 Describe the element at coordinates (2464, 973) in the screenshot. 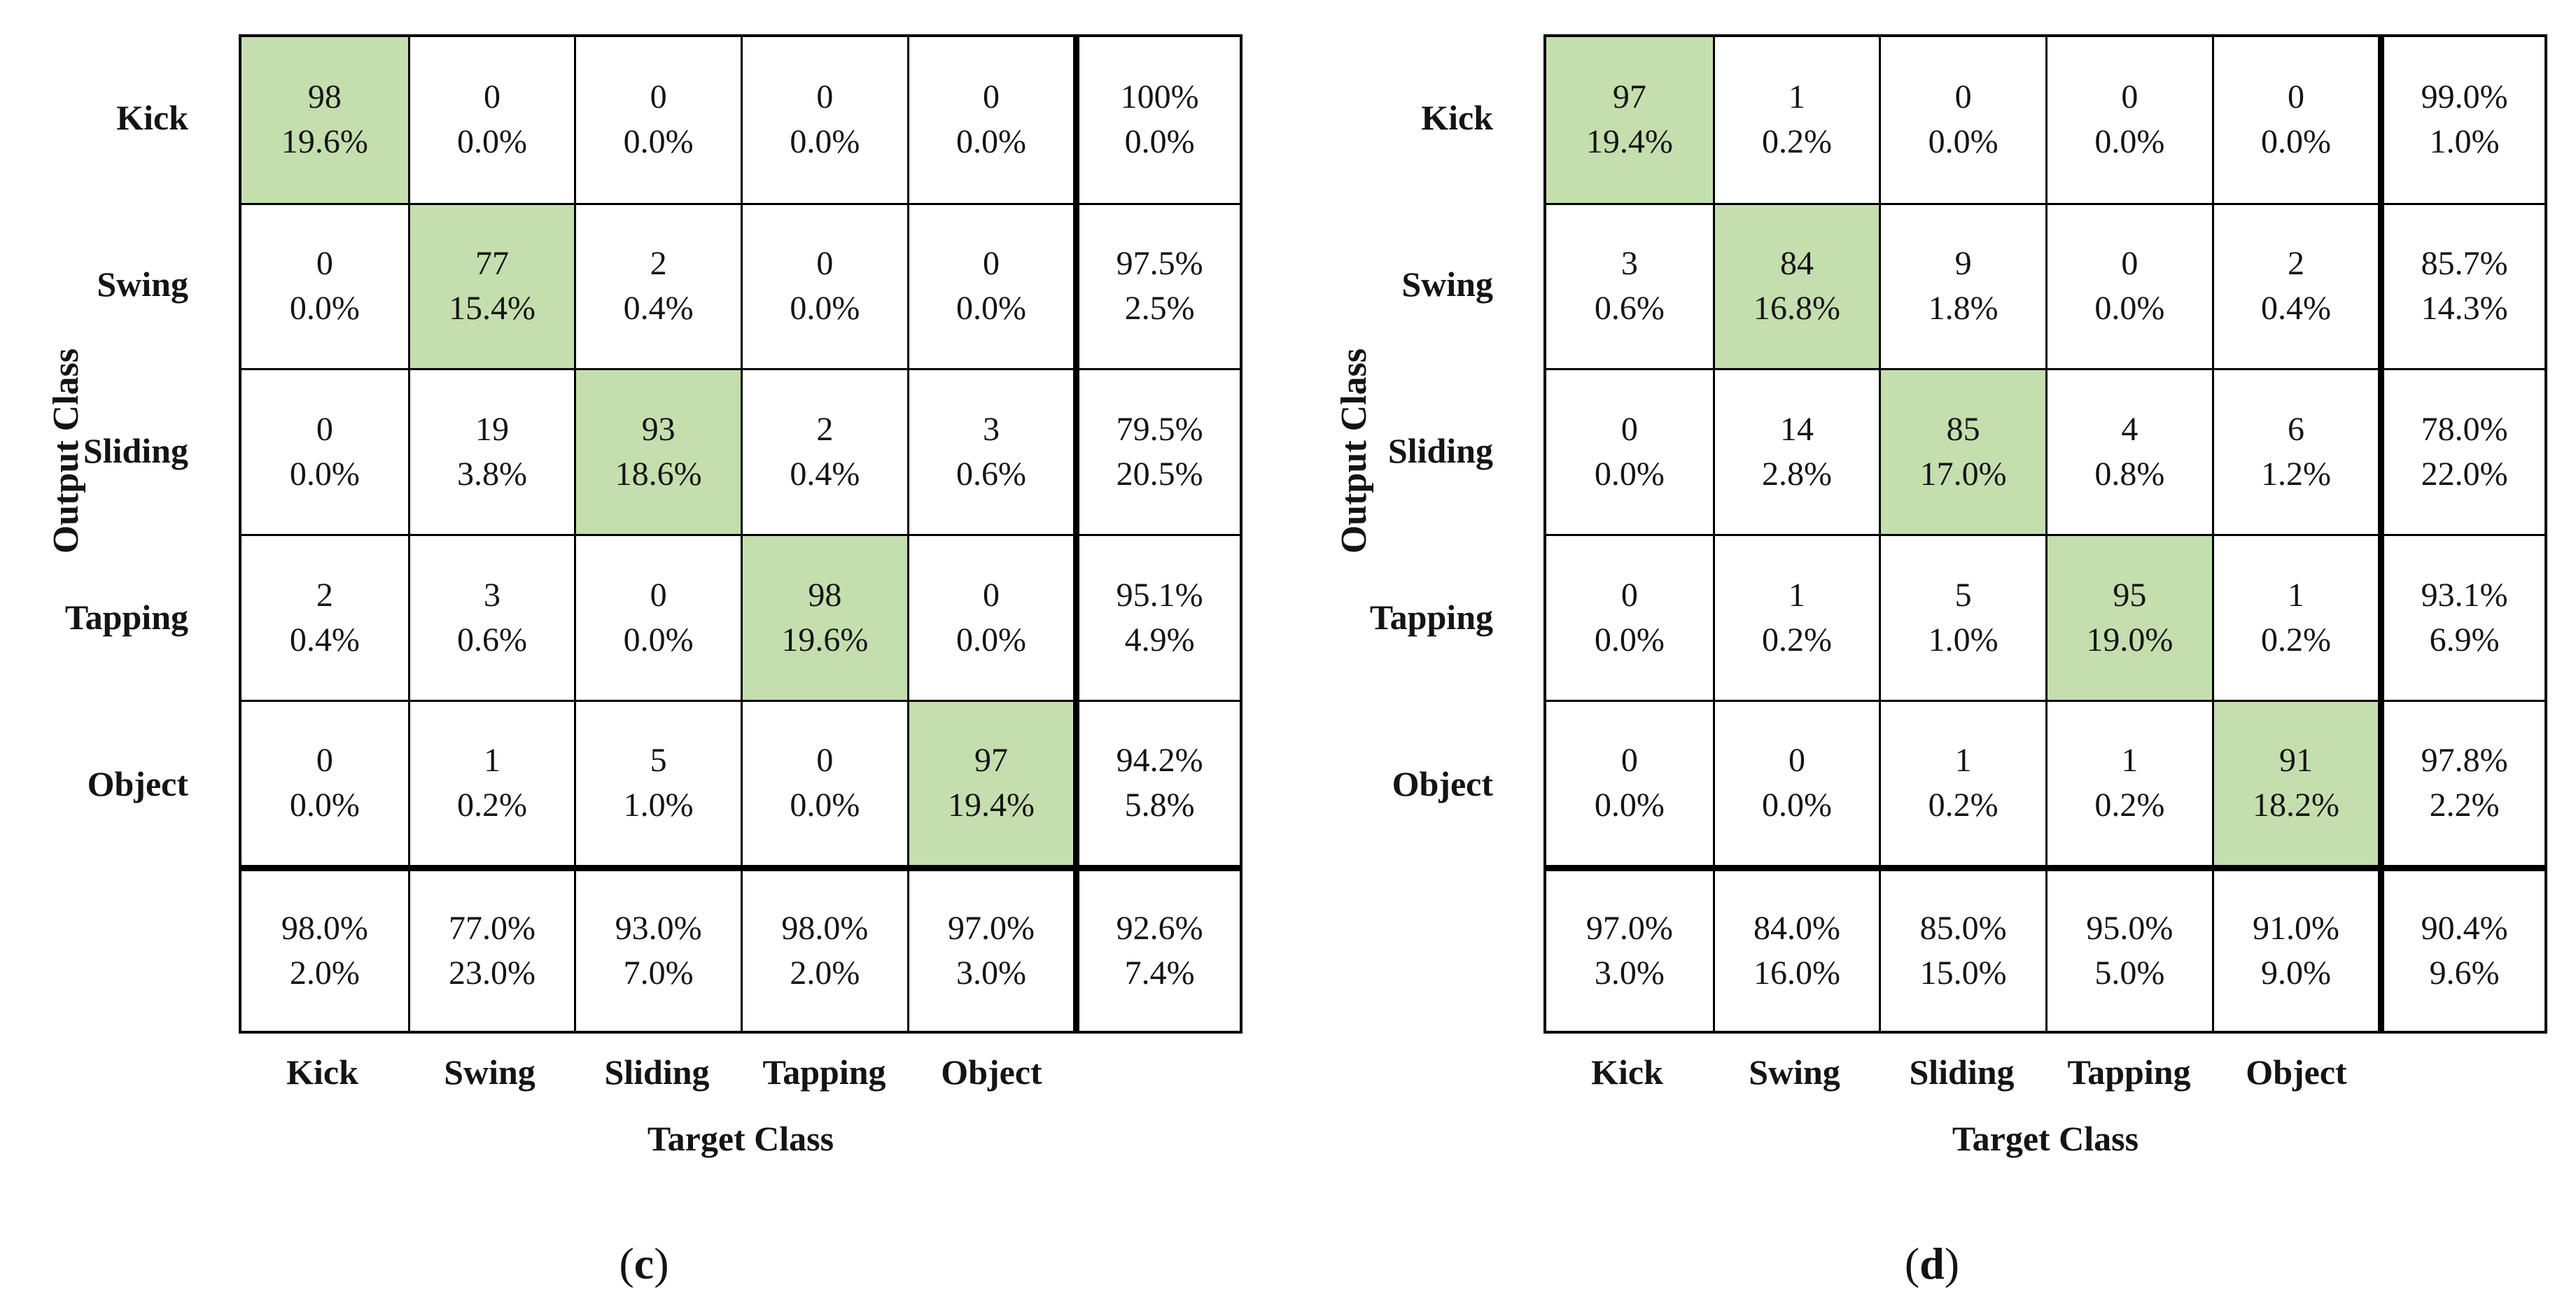

I see `cell-value-line: 9.6%` at that location.